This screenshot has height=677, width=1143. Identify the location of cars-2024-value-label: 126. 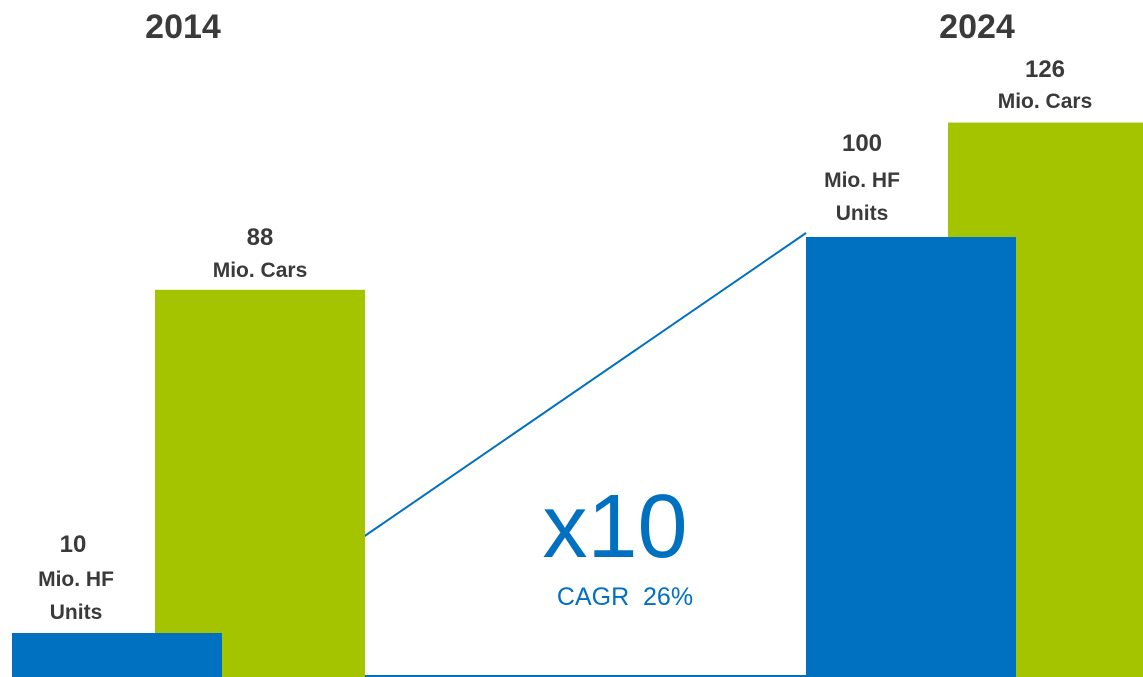
(1045, 69).